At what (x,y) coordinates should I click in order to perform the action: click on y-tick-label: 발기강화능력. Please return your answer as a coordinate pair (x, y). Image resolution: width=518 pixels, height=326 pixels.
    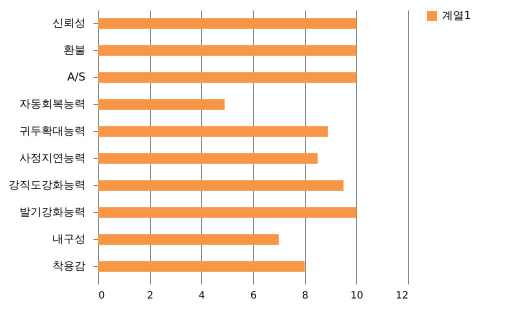
    Looking at the image, I should click on (53, 212).